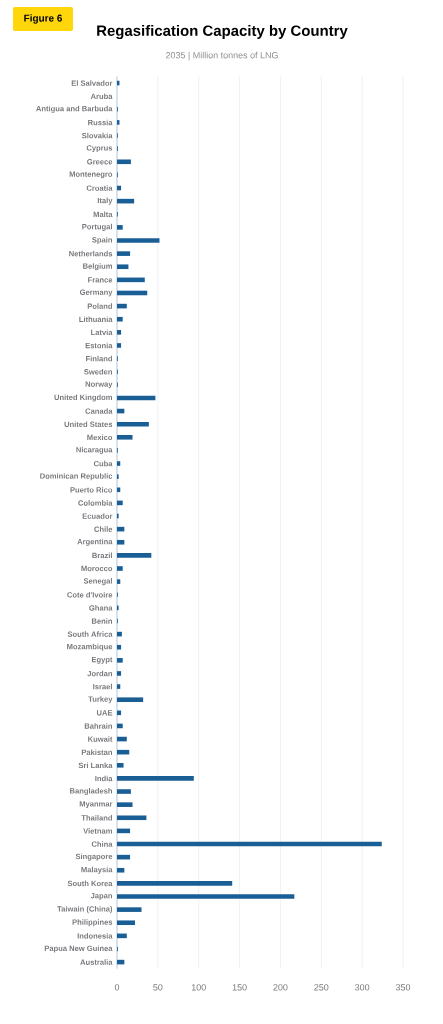  I want to click on caption: Figure 6, so click(43, 19).